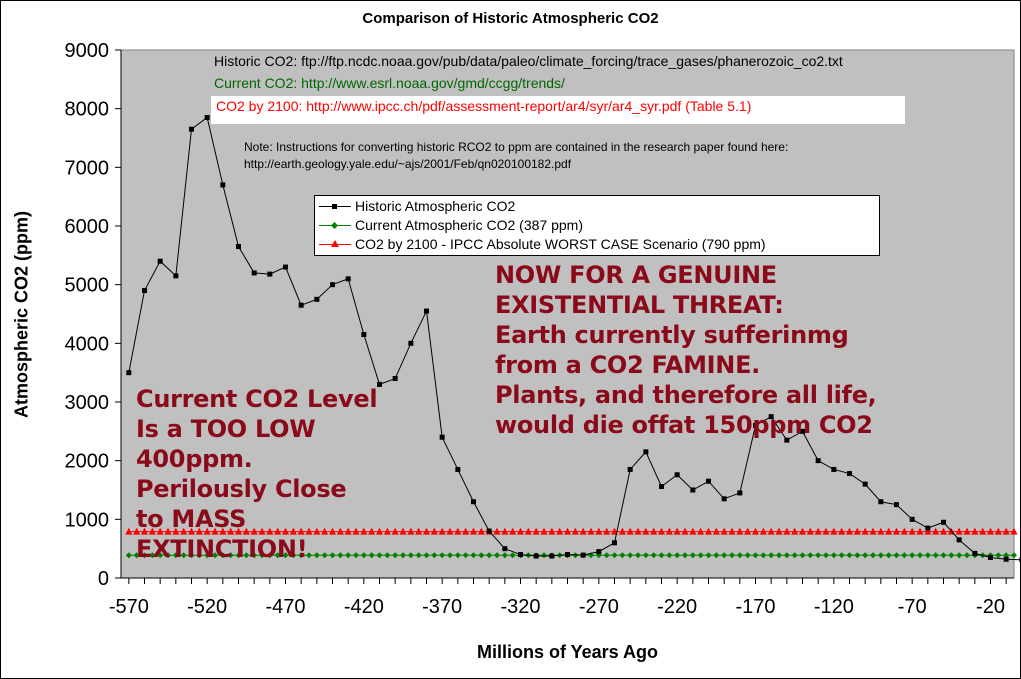  I want to click on legend-triangle-marker-icon, so click(335, 243).